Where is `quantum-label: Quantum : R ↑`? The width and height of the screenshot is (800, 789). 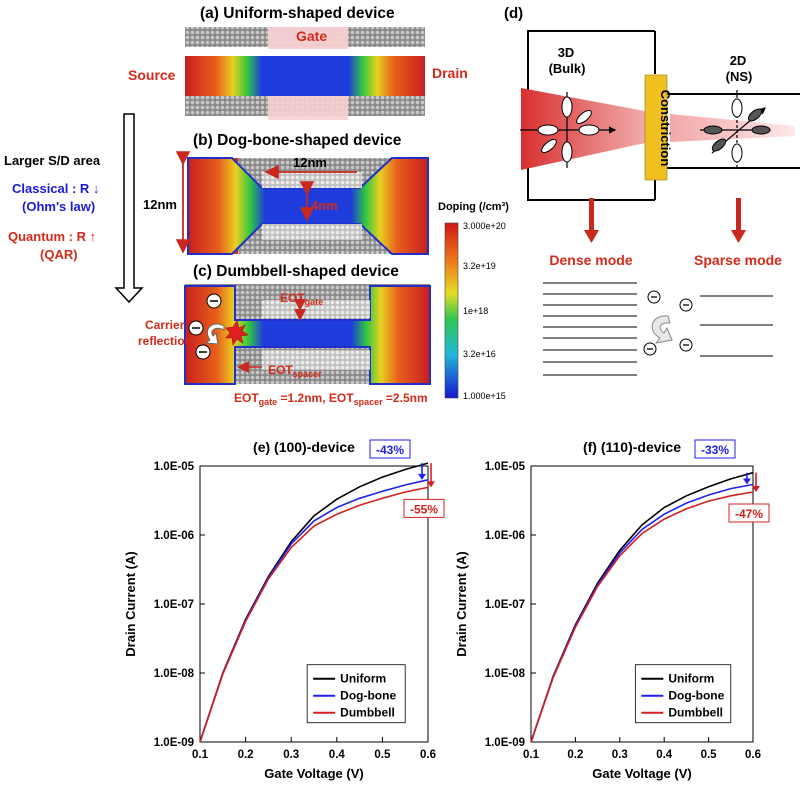 quantum-label: Quantum : R ↑ is located at coordinates (52, 236).